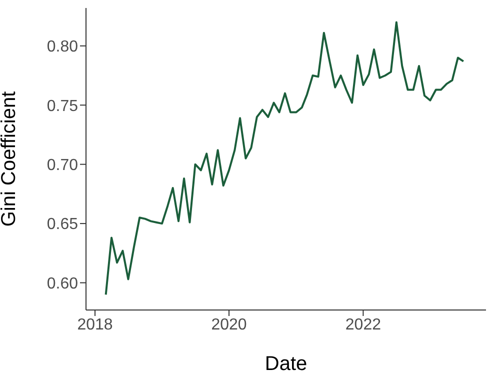 Image resolution: width=498 pixels, height=374 pixels. I want to click on y-axis-title: Gini Coefficient, so click(10, 158).